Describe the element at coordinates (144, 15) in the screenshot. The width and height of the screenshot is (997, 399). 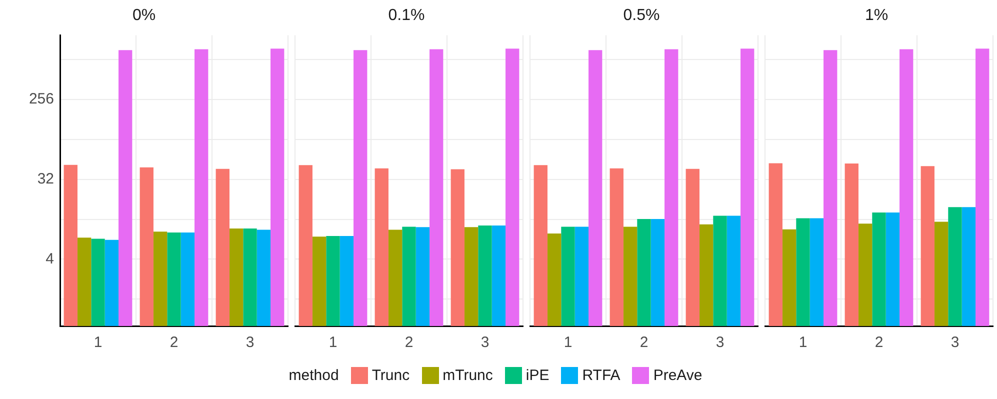
I see `chart-title: 0%` at that location.